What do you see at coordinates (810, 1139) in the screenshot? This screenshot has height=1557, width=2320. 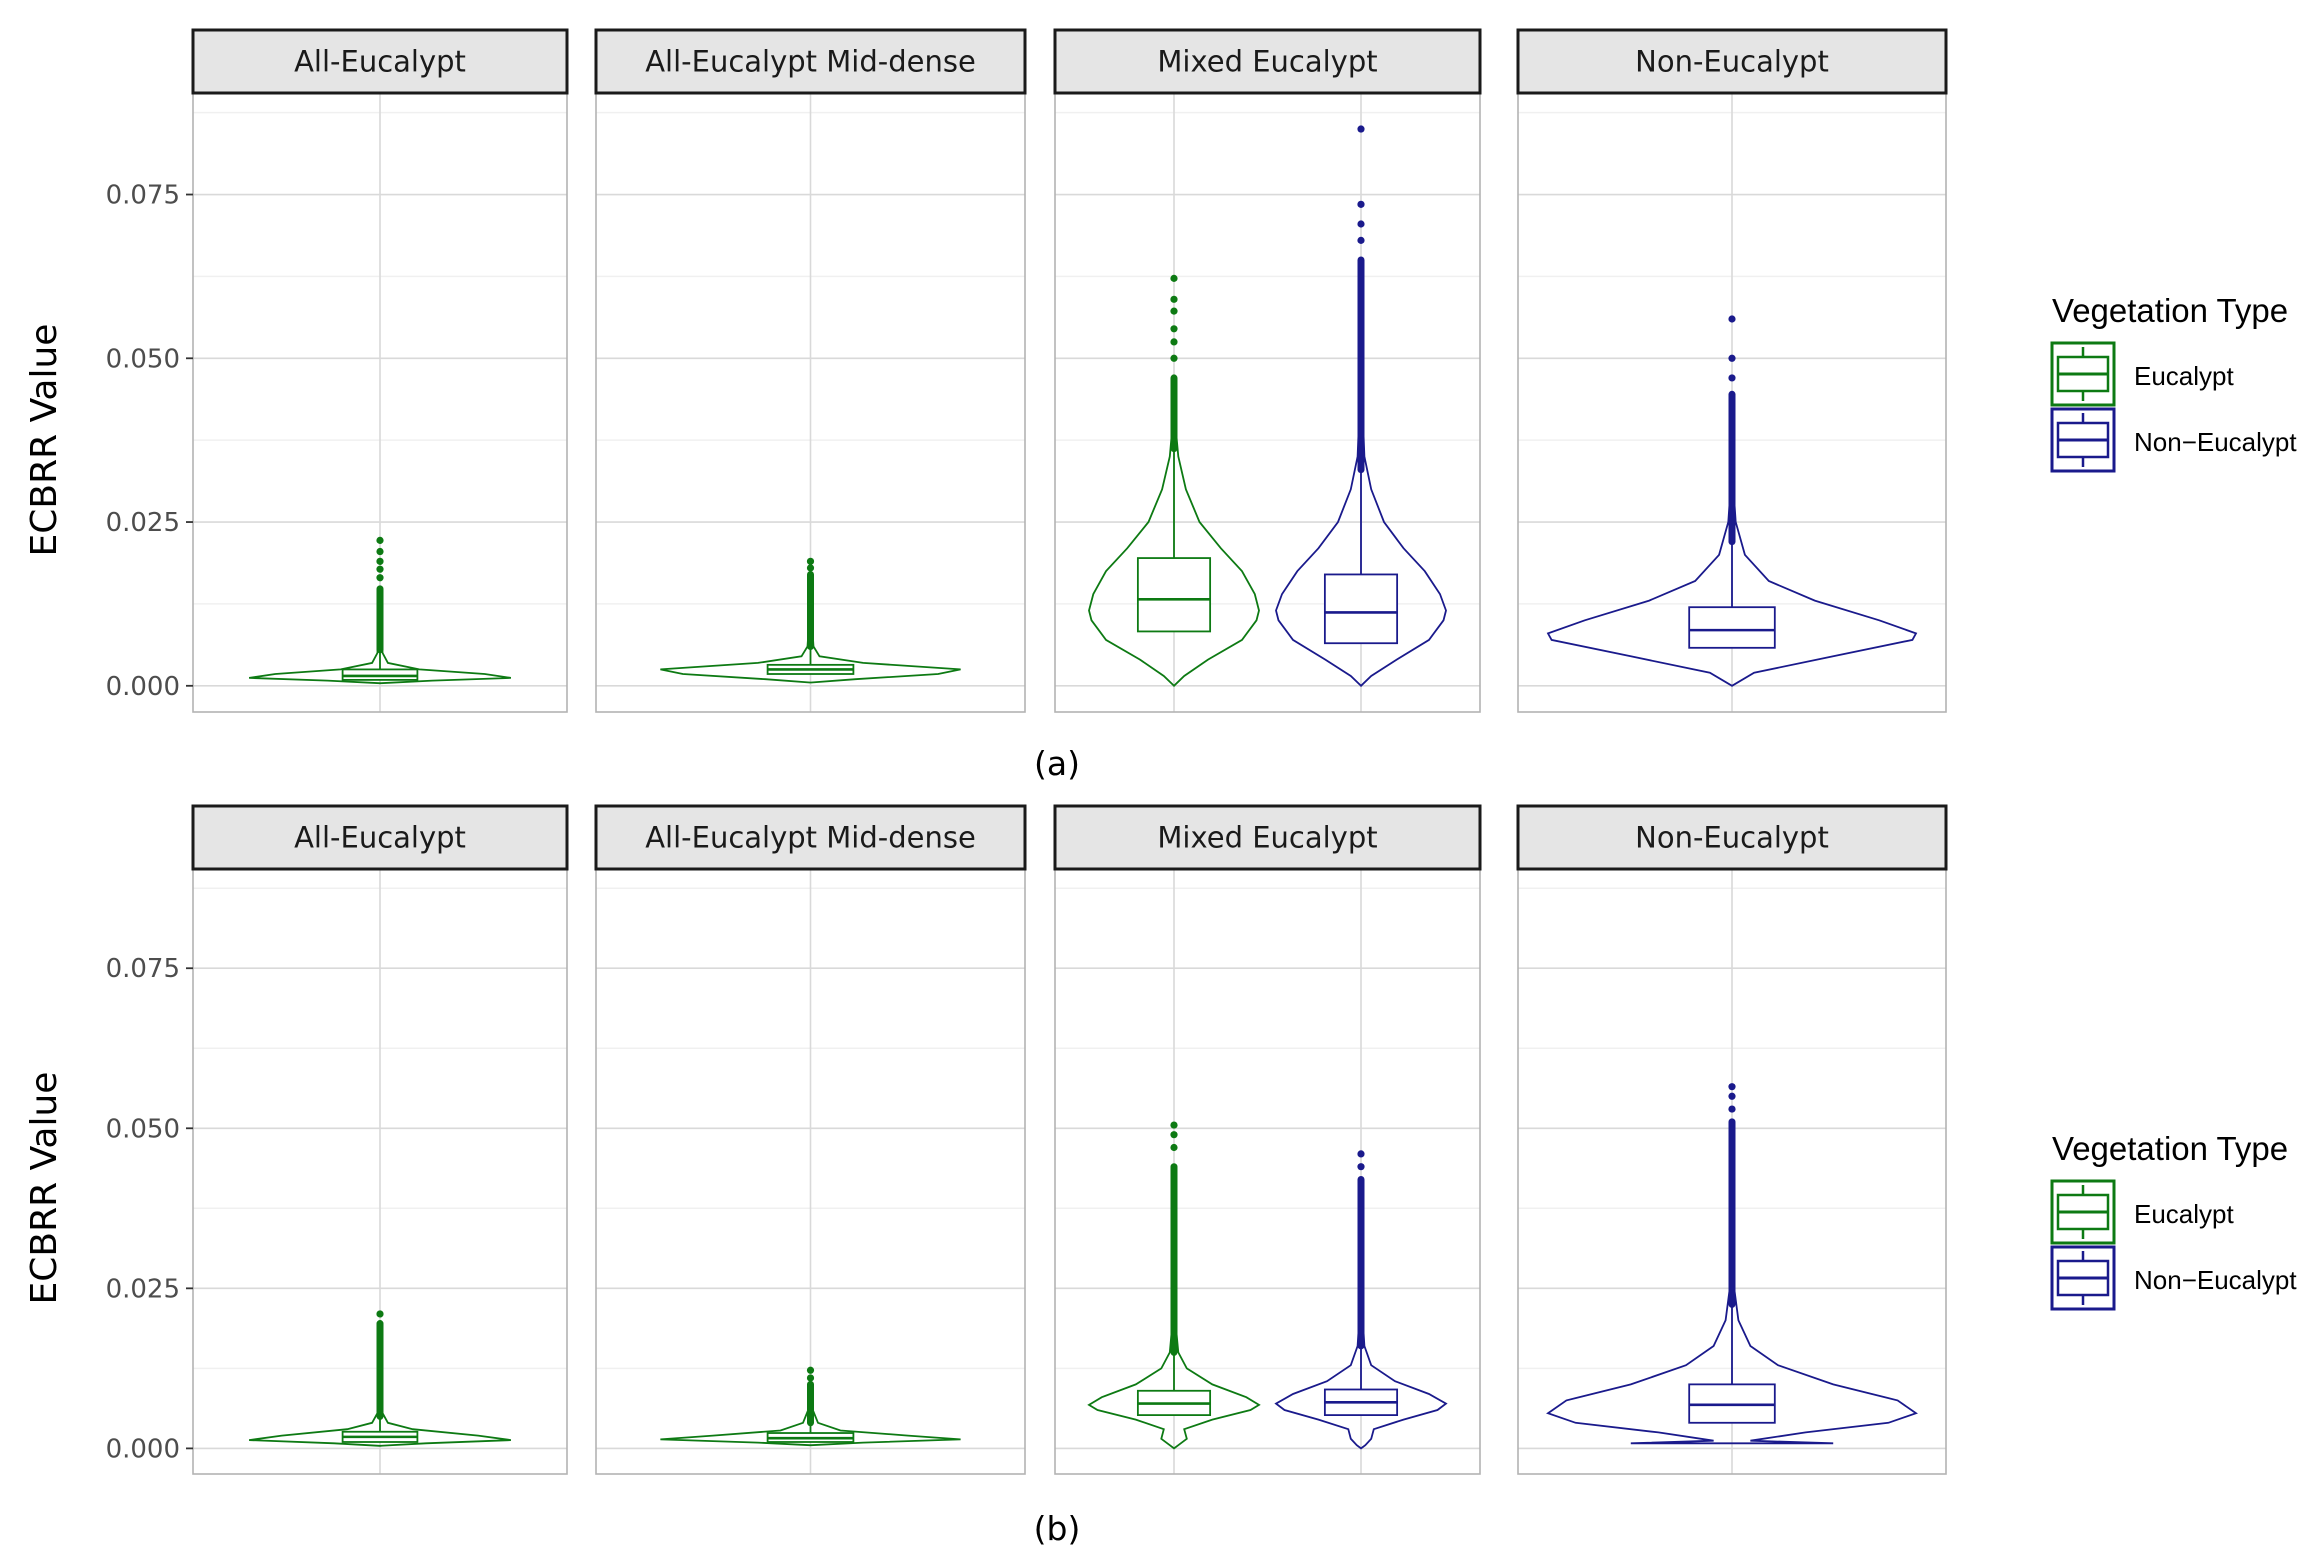 I see `facet-panel-b-2: All-Eucalypt Mid-dense` at bounding box center [810, 1139].